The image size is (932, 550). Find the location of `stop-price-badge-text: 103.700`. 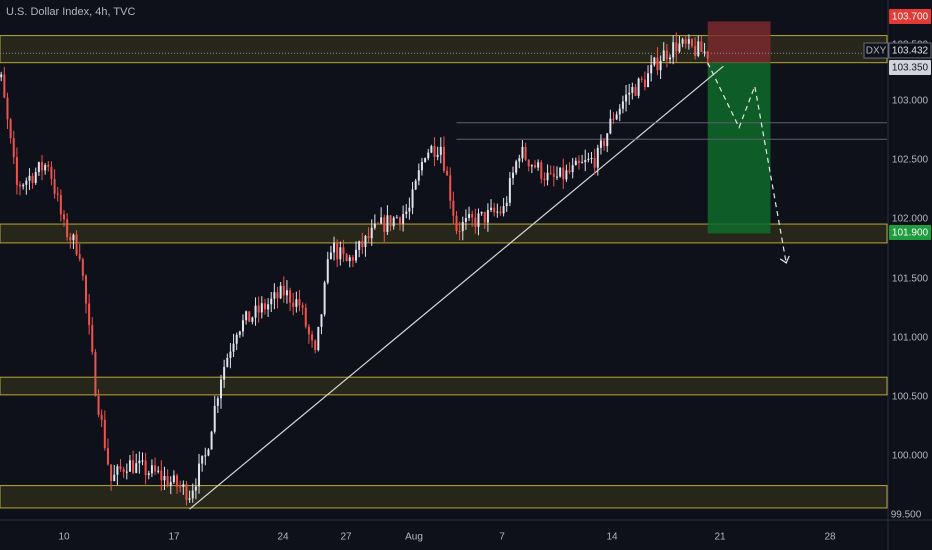

stop-price-badge-text: 103.700 is located at coordinates (910, 17).